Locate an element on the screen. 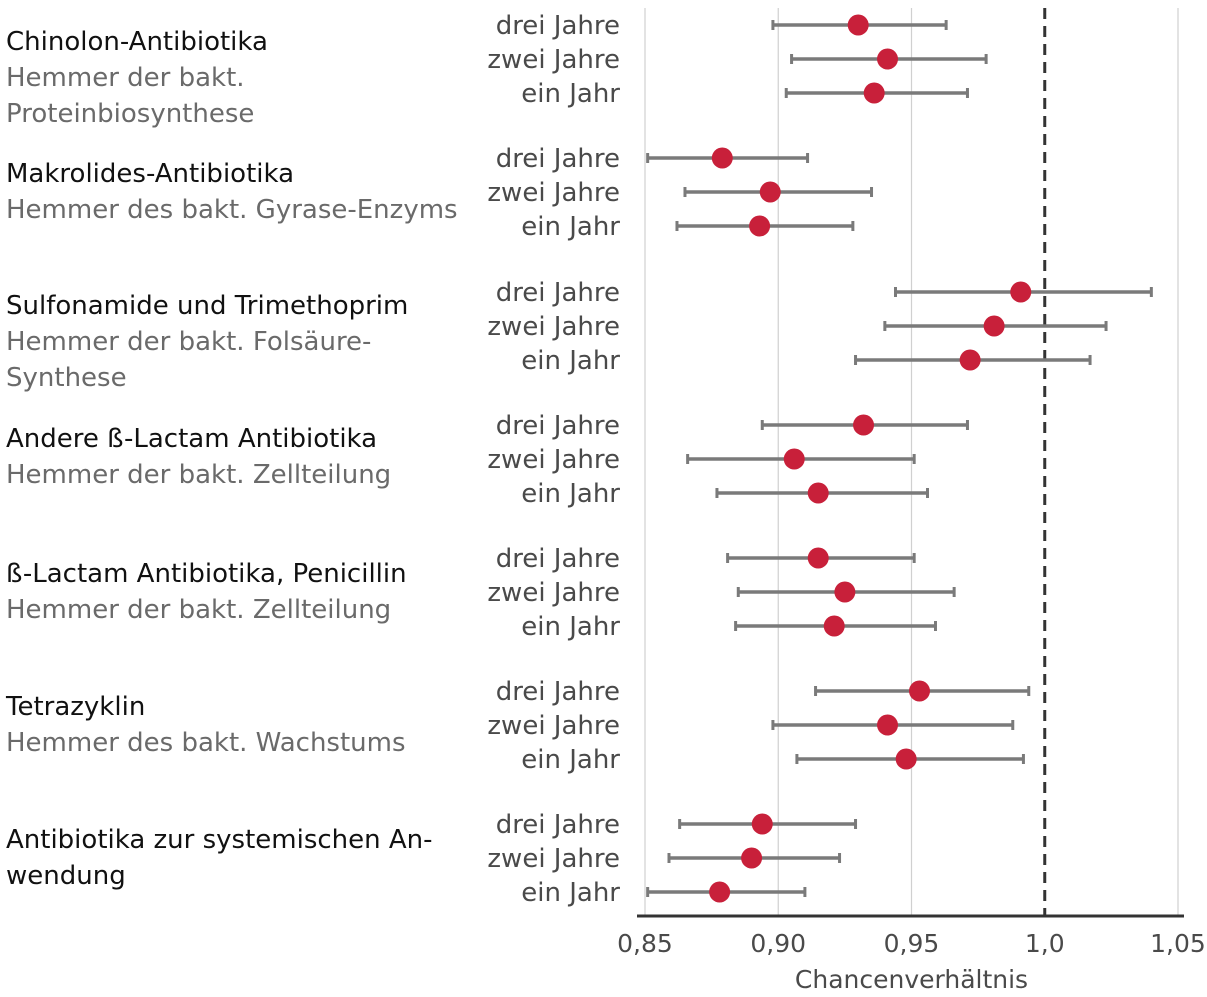 The height and width of the screenshot is (997, 1207). group-name: Tetrazyklin is located at coordinates (76, 707).